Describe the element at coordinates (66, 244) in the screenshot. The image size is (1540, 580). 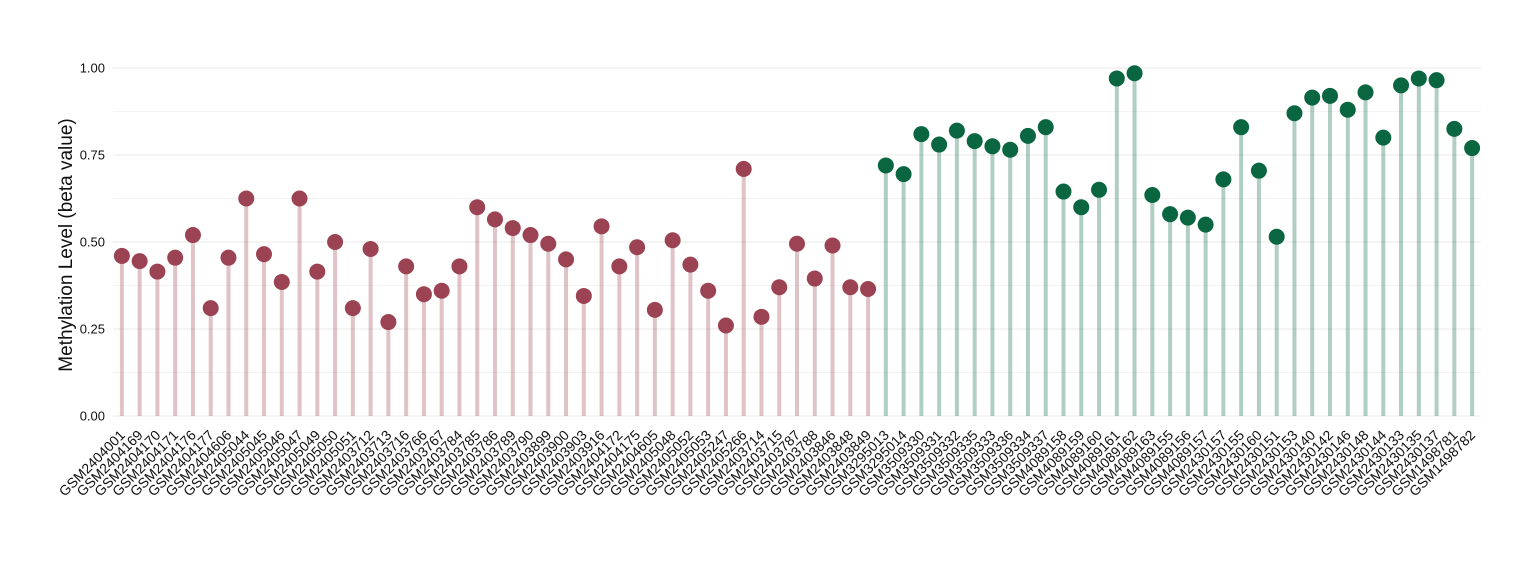
I see `y-axis-label: Methylation Level (beta value)` at that location.